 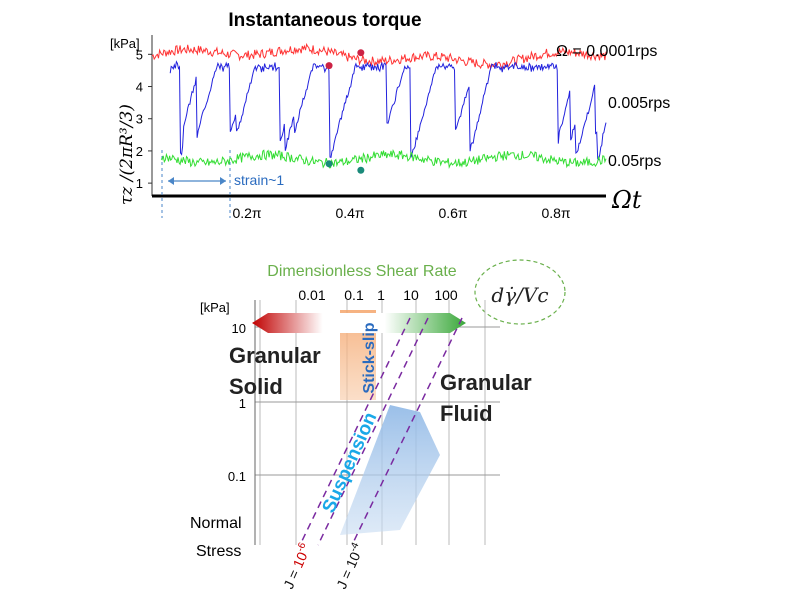 What do you see at coordinates (275, 355) in the screenshot?
I see `granular-solid-label-line1: Granular` at bounding box center [275, 355].